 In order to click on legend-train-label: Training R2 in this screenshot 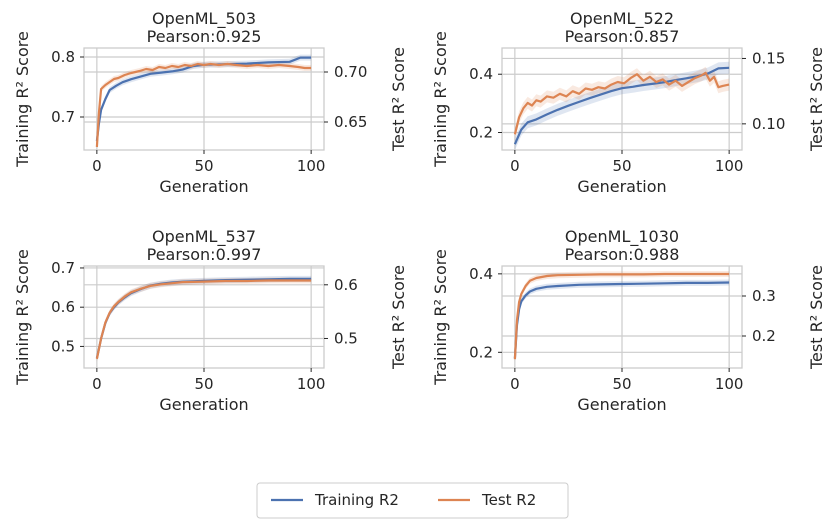, I will do `click(356, 500)`.